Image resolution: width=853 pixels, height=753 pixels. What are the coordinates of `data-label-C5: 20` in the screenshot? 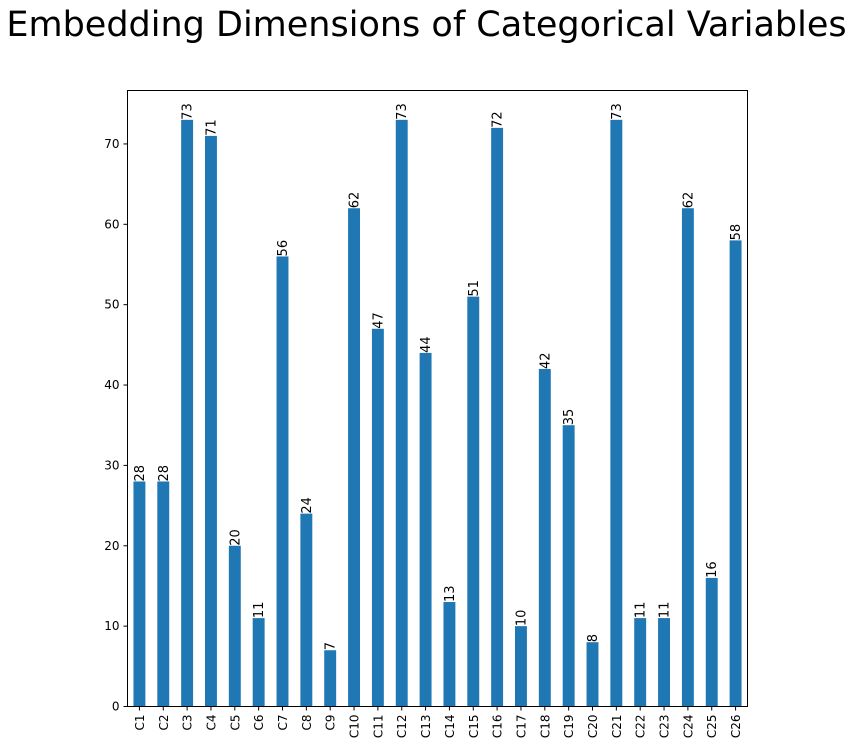 It's located at (235, 537).